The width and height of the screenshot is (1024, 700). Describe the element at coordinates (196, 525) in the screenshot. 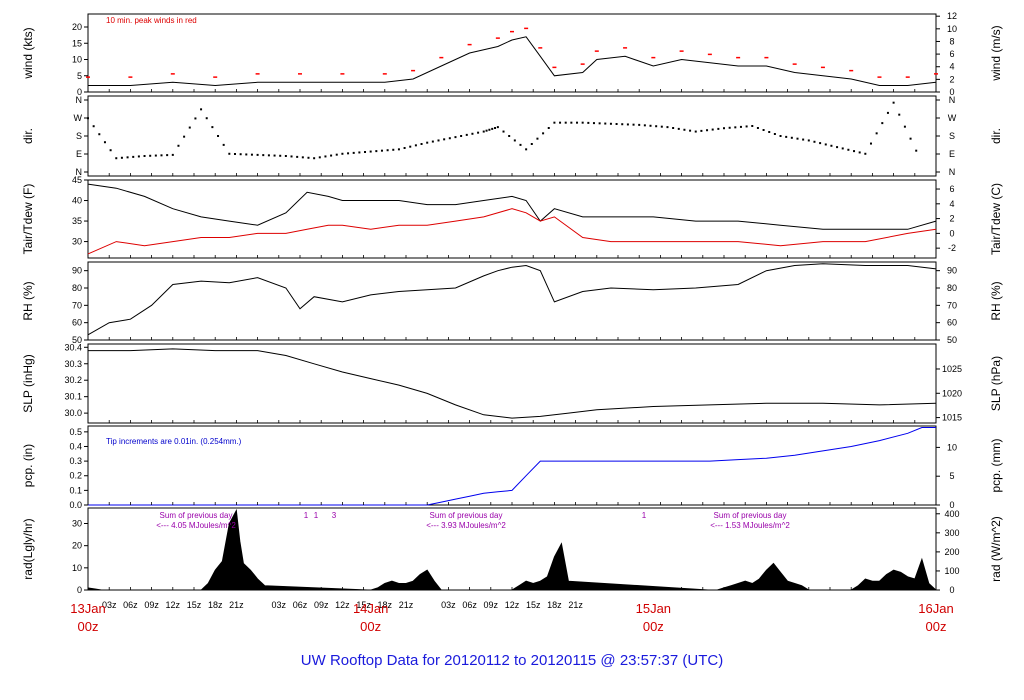

I see `rad-sum-value: <--- 4.05 MJoules/m^2` at that location.